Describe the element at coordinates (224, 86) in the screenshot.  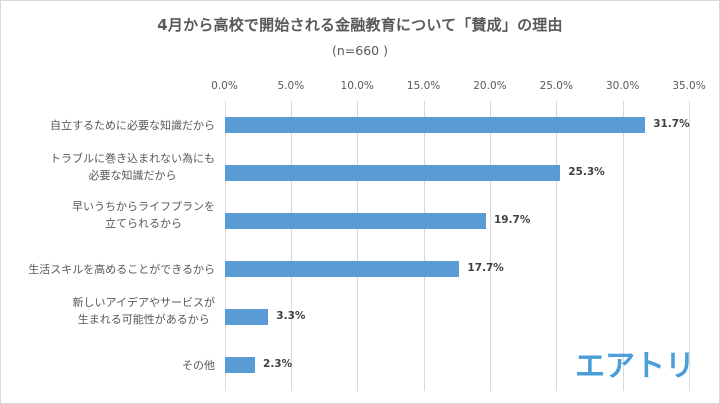
I see `x-tick-label: 0.0%` at that location.